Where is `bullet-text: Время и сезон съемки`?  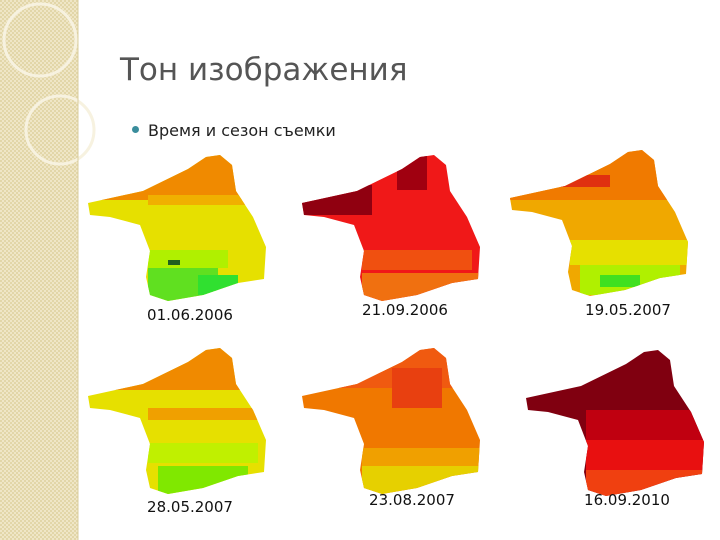 bullet-text: Время и сезон съемки is located at coordinates (242, 130).